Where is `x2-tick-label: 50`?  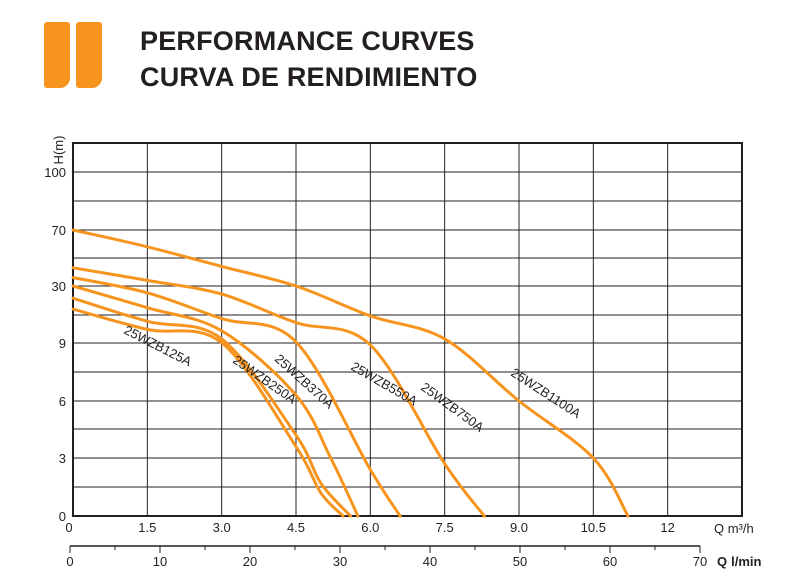 x2-tick-label: 50 is located at coordinates (520, 561).